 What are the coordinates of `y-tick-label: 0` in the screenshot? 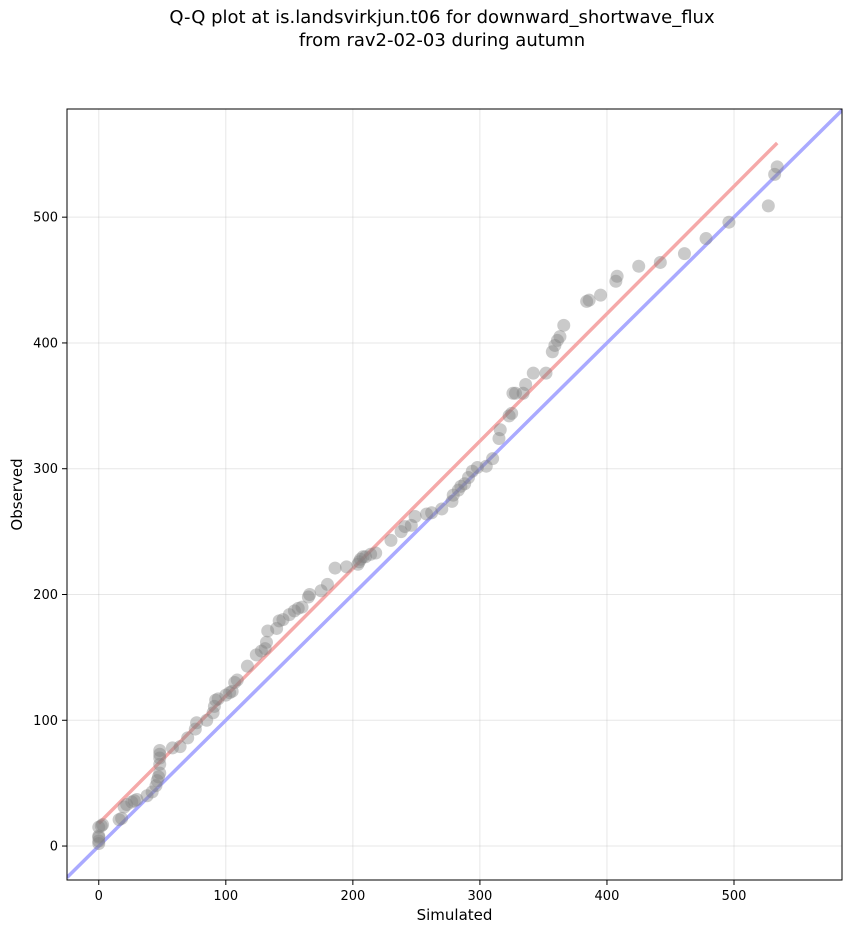 It's located at (54, 847).